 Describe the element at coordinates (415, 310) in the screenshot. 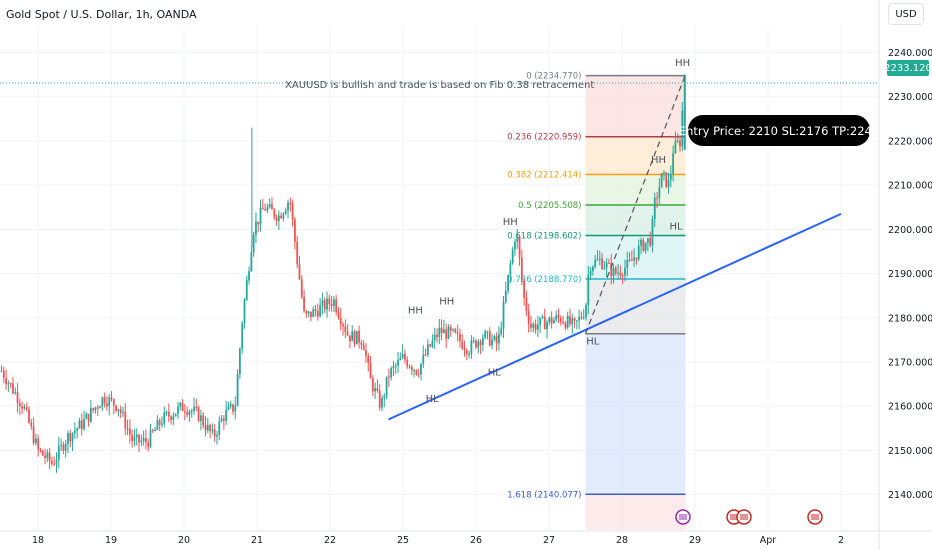

I see `swing-label: HH` at that location.